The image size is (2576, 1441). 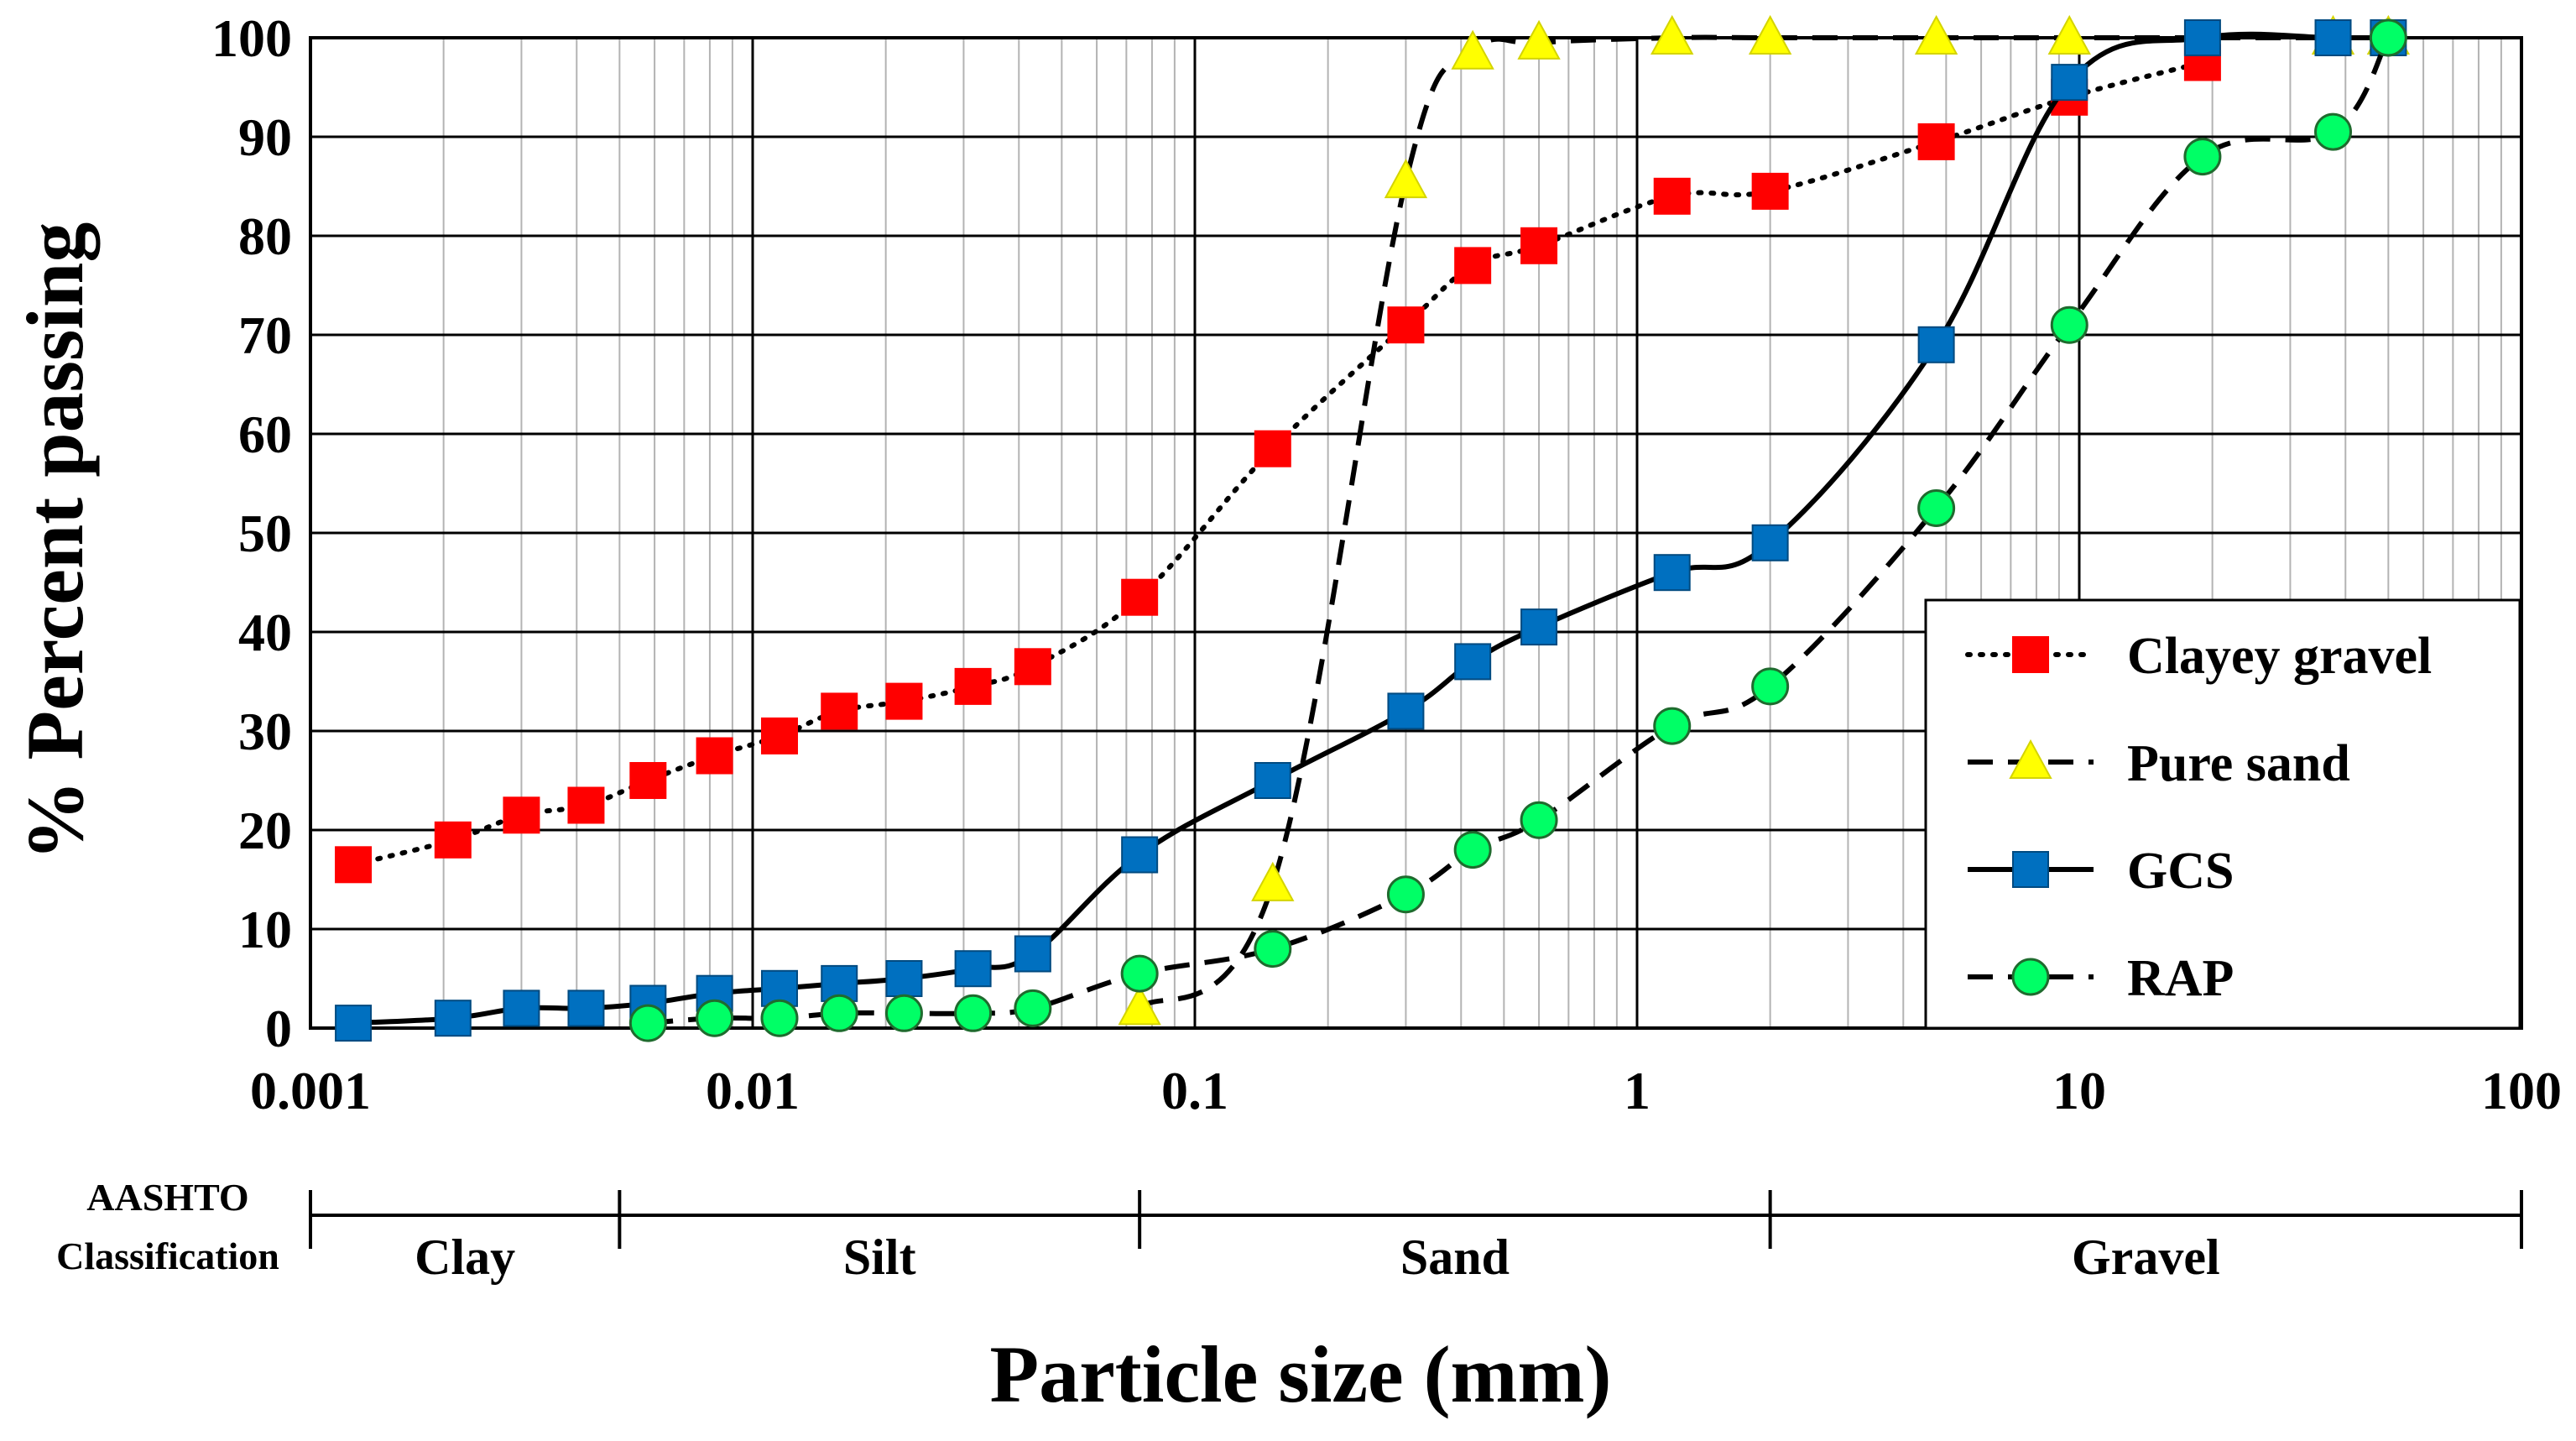 What do you see at coordinates (265, 533) in the screenshot?
I see `y-tick-label: 50` at bounding box center [265, 533].